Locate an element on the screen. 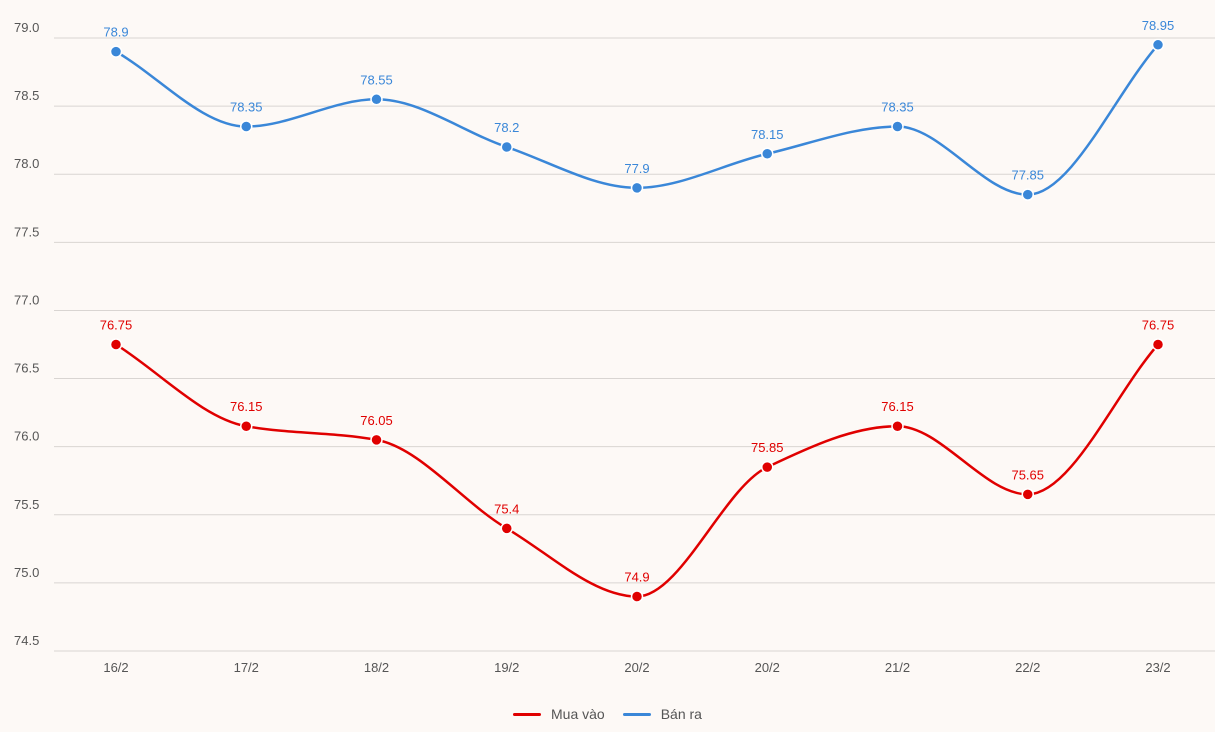 The image size is (1215, 732). legend-label-mua-vao: Mua vào is located at coordinates (578, 714).